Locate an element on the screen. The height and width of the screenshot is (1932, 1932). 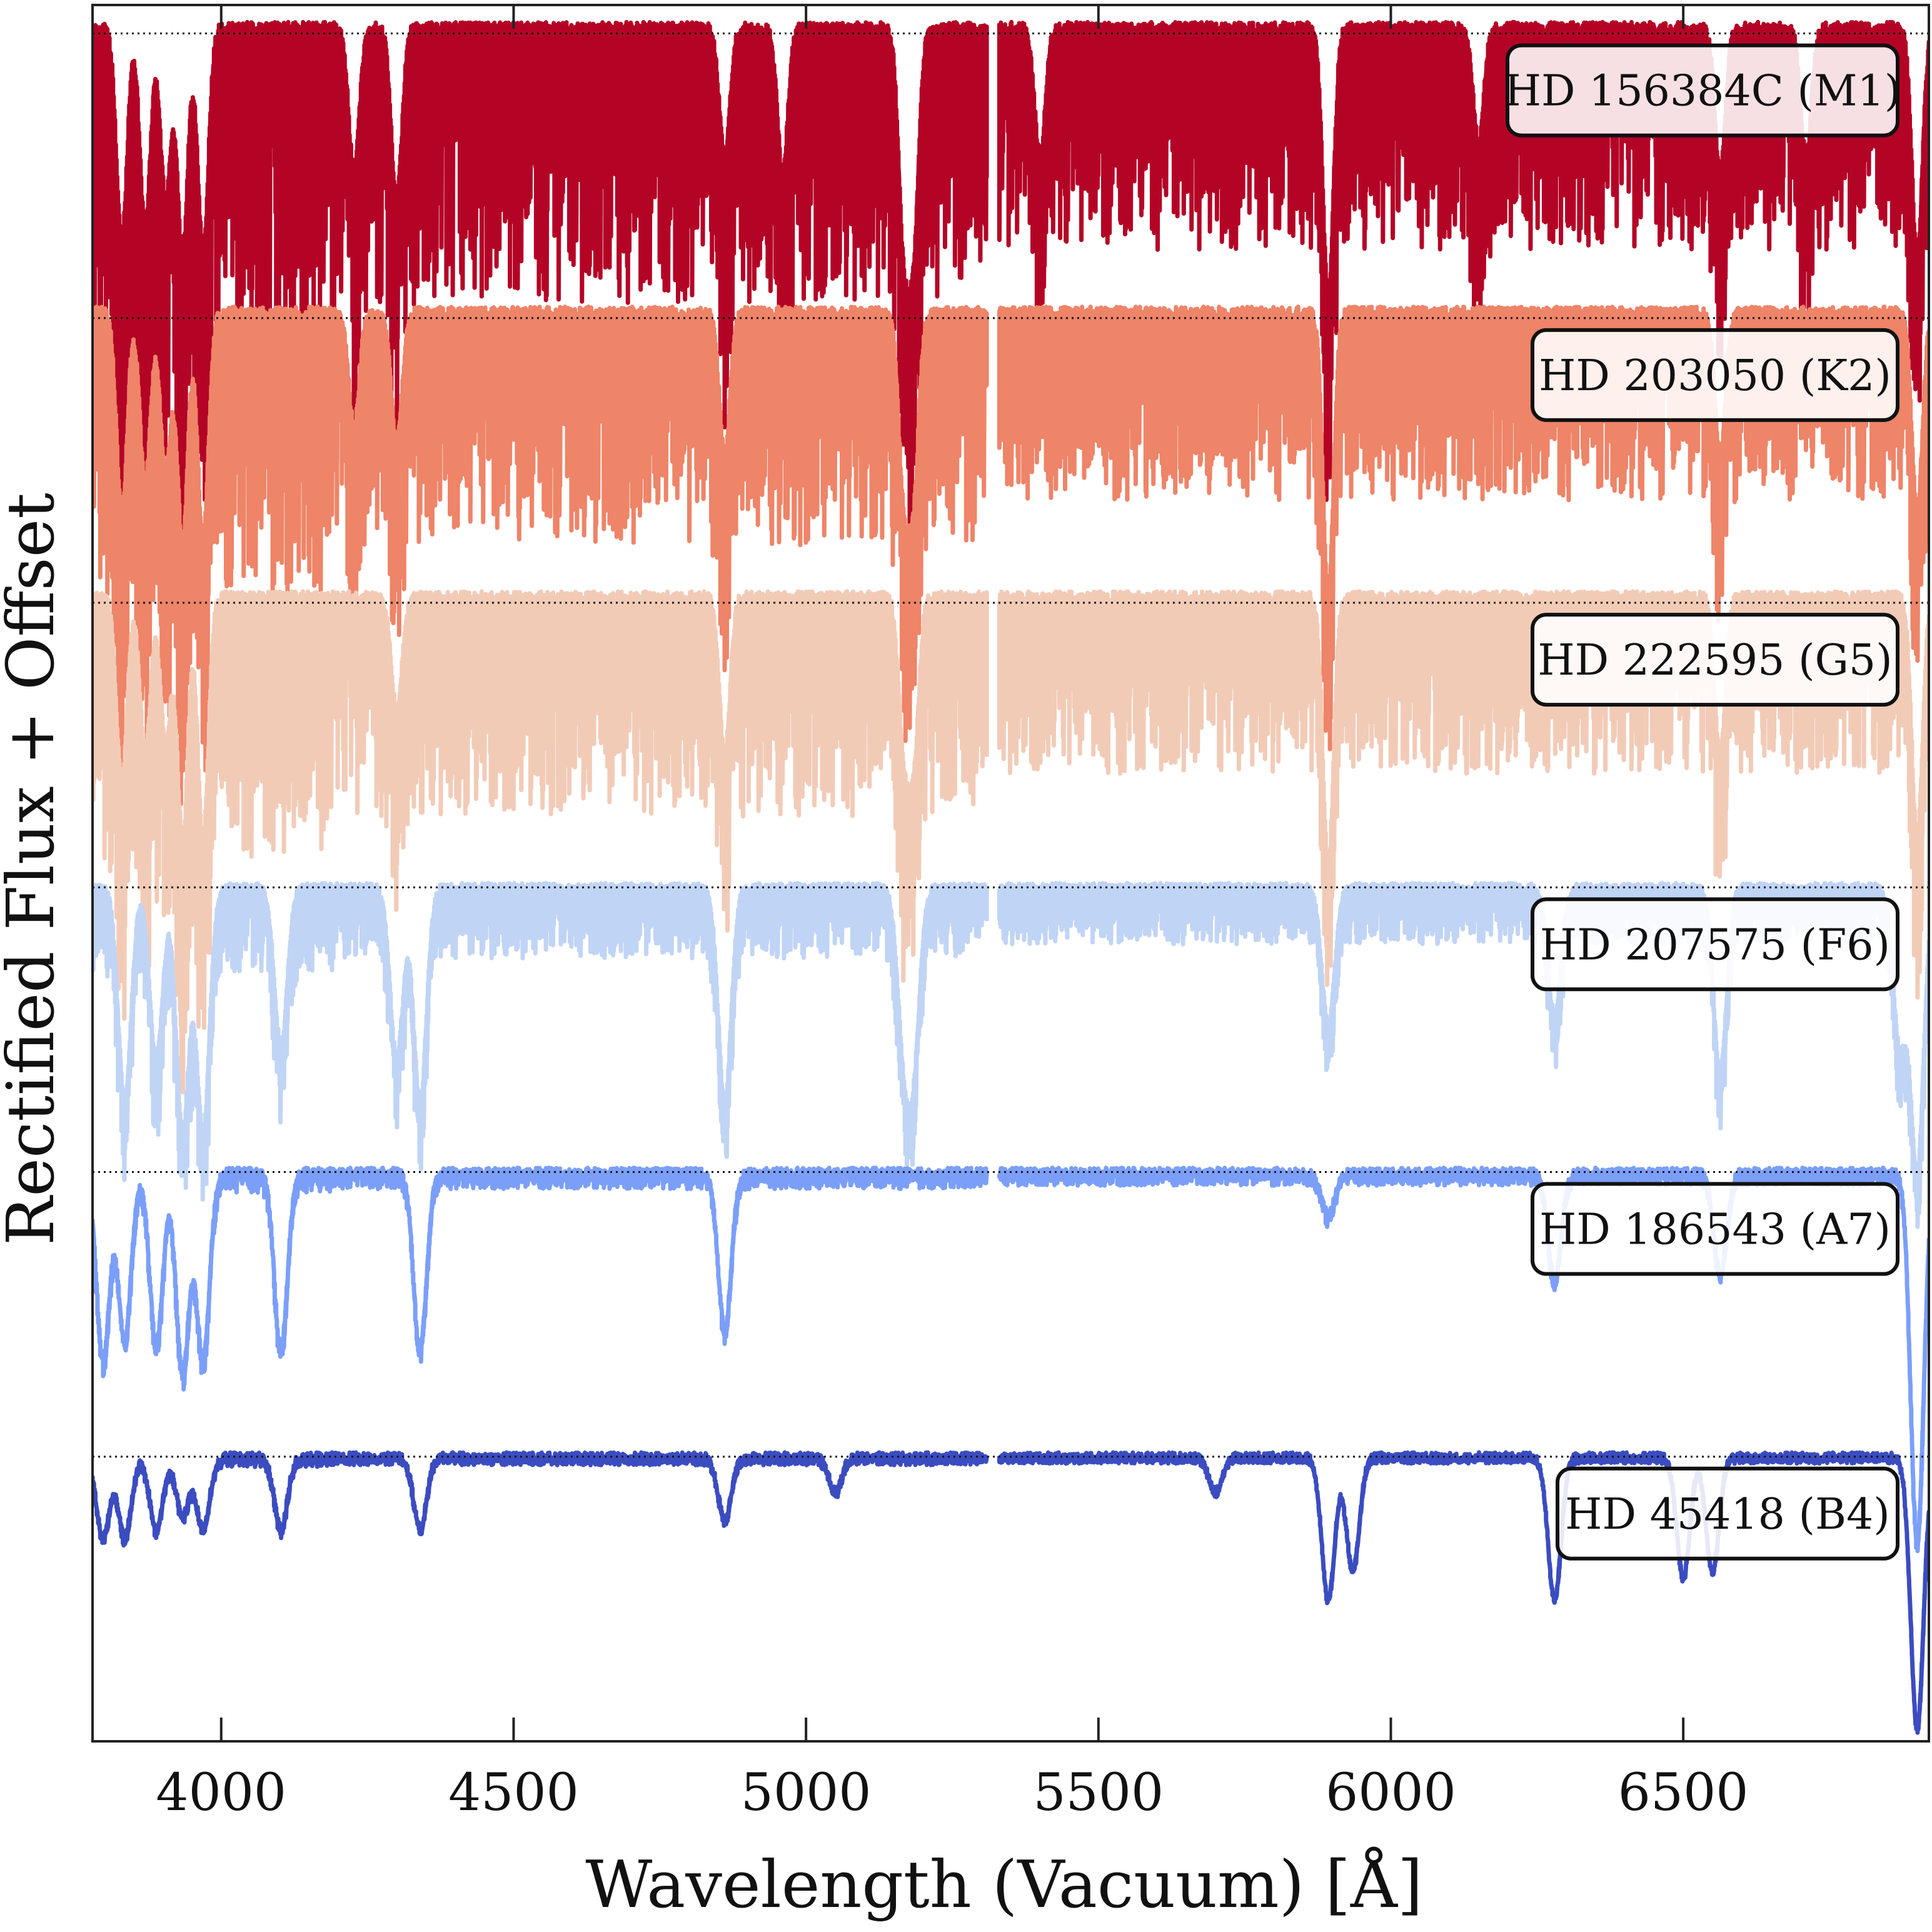
series-label-4: HD 186543 (A7) is located at coordinates (1715, 1230).